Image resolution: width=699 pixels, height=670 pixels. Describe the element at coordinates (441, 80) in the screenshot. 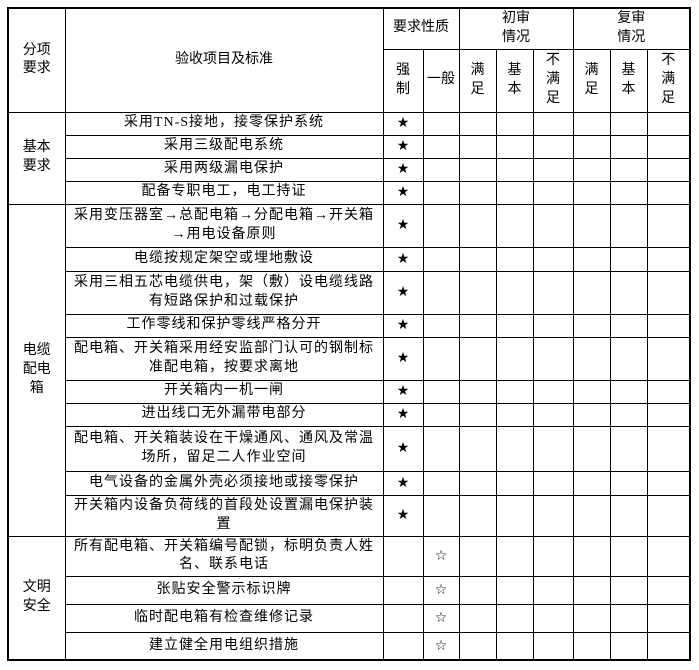

I see `header-general: 一般` at that location.